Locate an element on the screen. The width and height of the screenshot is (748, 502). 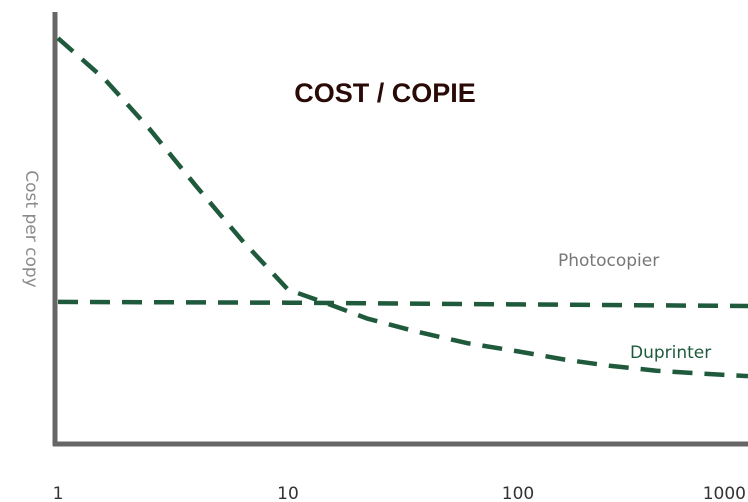
duprinter-label: Duprinter is located at coordinates (670, 353).